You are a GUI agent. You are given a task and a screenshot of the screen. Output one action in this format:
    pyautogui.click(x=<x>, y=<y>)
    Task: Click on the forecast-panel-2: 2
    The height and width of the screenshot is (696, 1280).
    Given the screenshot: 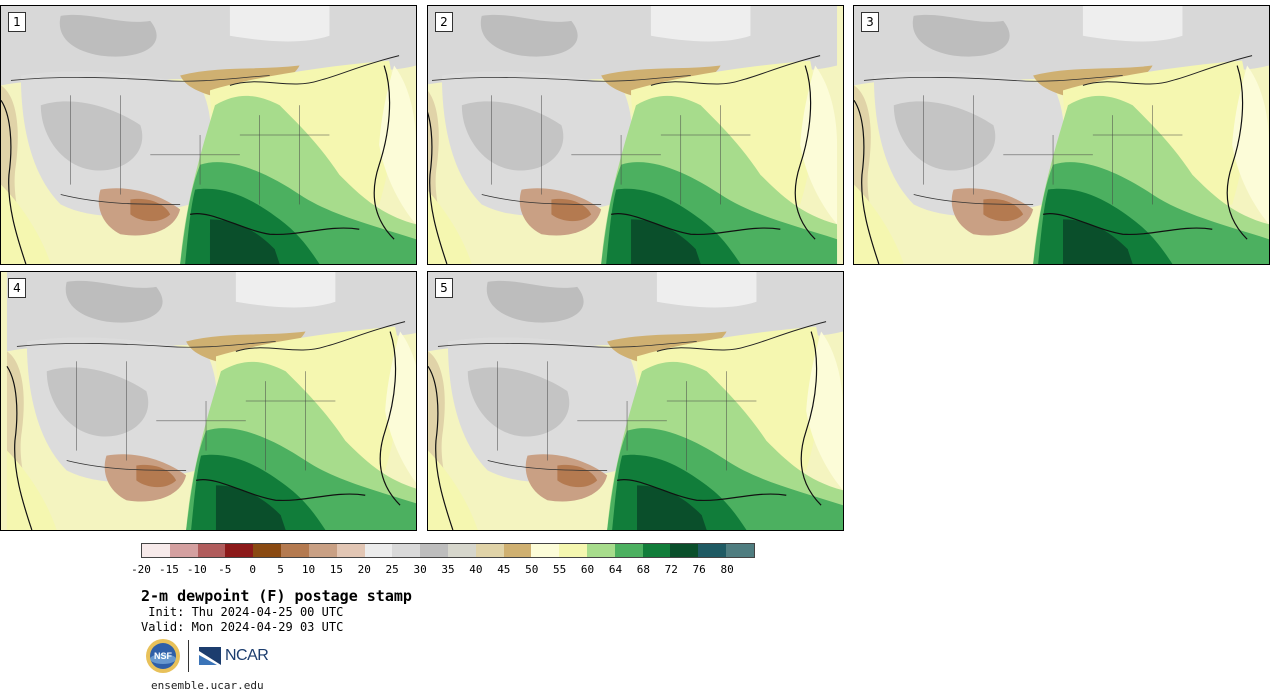 What is the action you would take?
    pyautogui.click(x=635, y=135)
    